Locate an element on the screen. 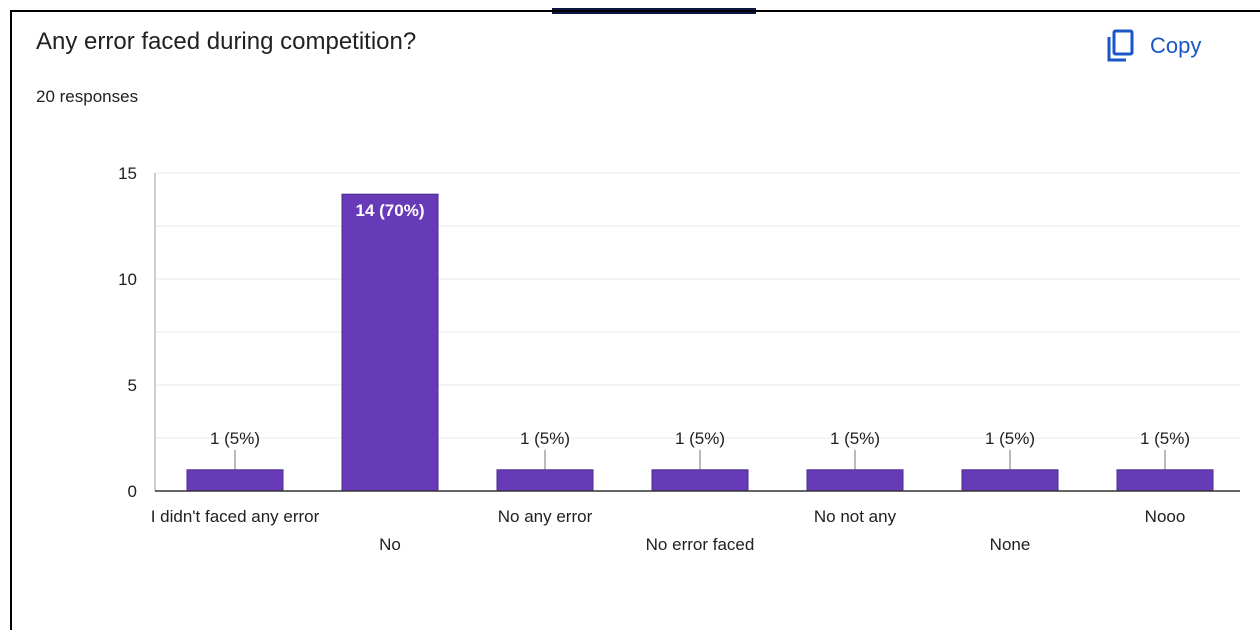  copy-icon is located at coordinates (1121, 46).